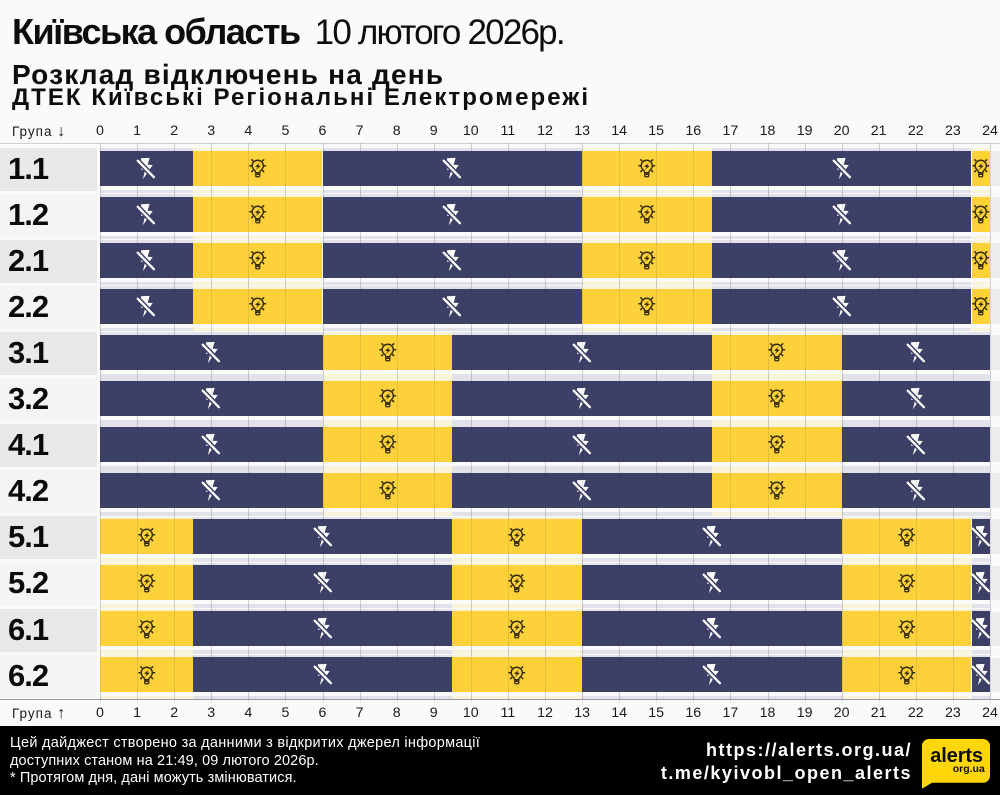 Image resolution: width=1000 pixels, height=795 pixels. Describe the element at coordinates (969, 769) in the screenshot. I see `svg-text: org.ua` at that location.